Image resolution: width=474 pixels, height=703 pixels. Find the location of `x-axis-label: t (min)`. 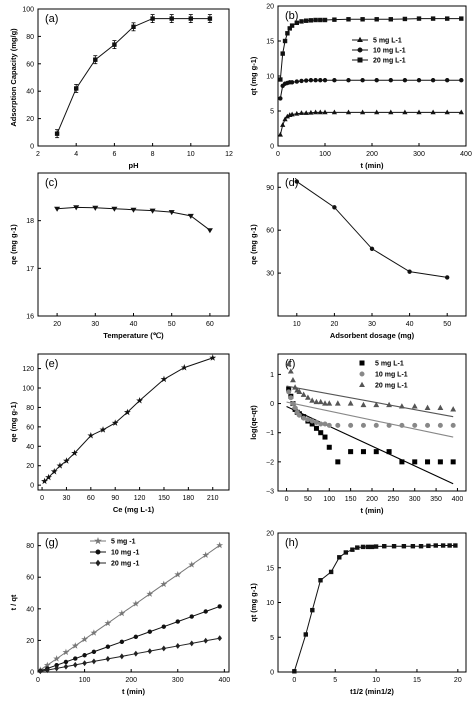

x-axis-label: t (min) is located at coordinates (133, 691).